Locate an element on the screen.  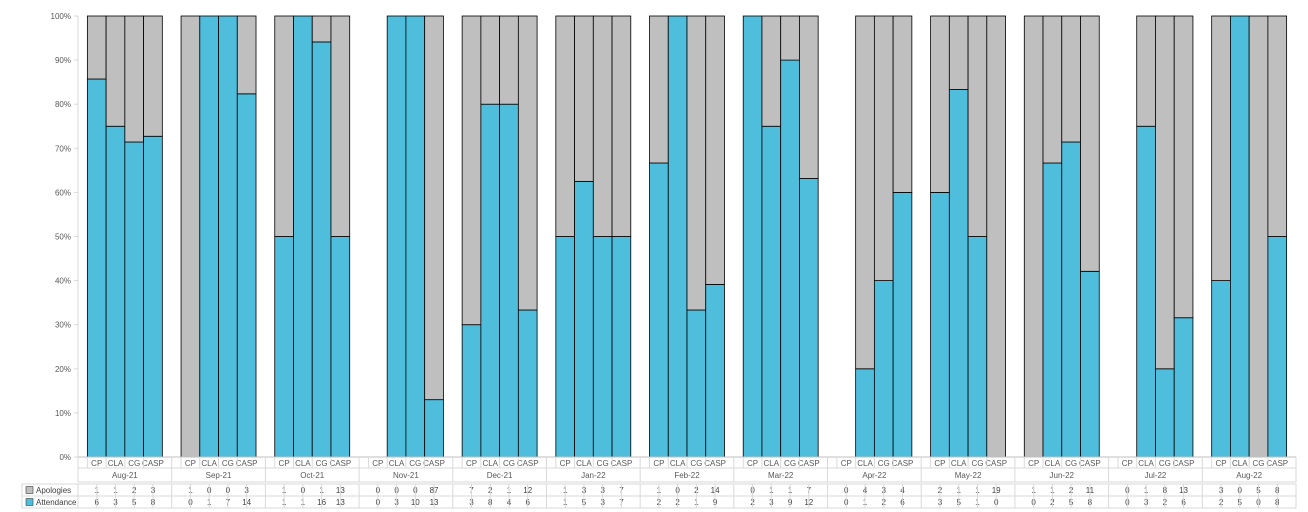
x-group-label: Aug-22 is located at coordinates (1249, 475).